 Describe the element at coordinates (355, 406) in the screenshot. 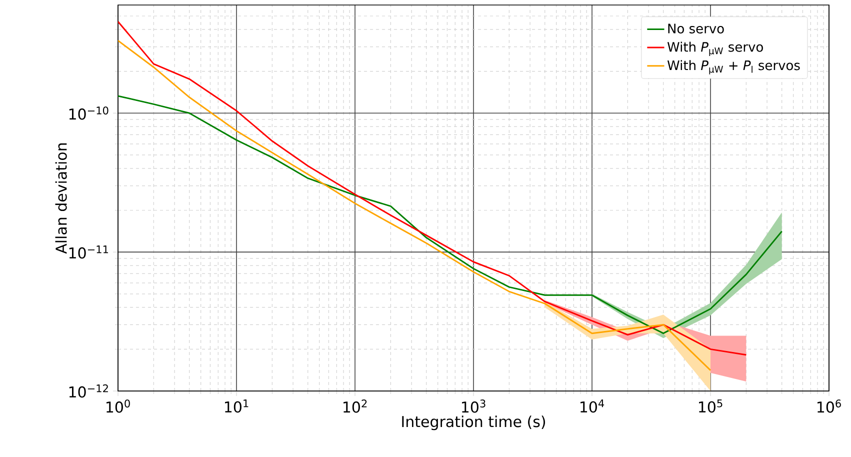

I see `x-tick-label: 10$^{2}$` at that location.